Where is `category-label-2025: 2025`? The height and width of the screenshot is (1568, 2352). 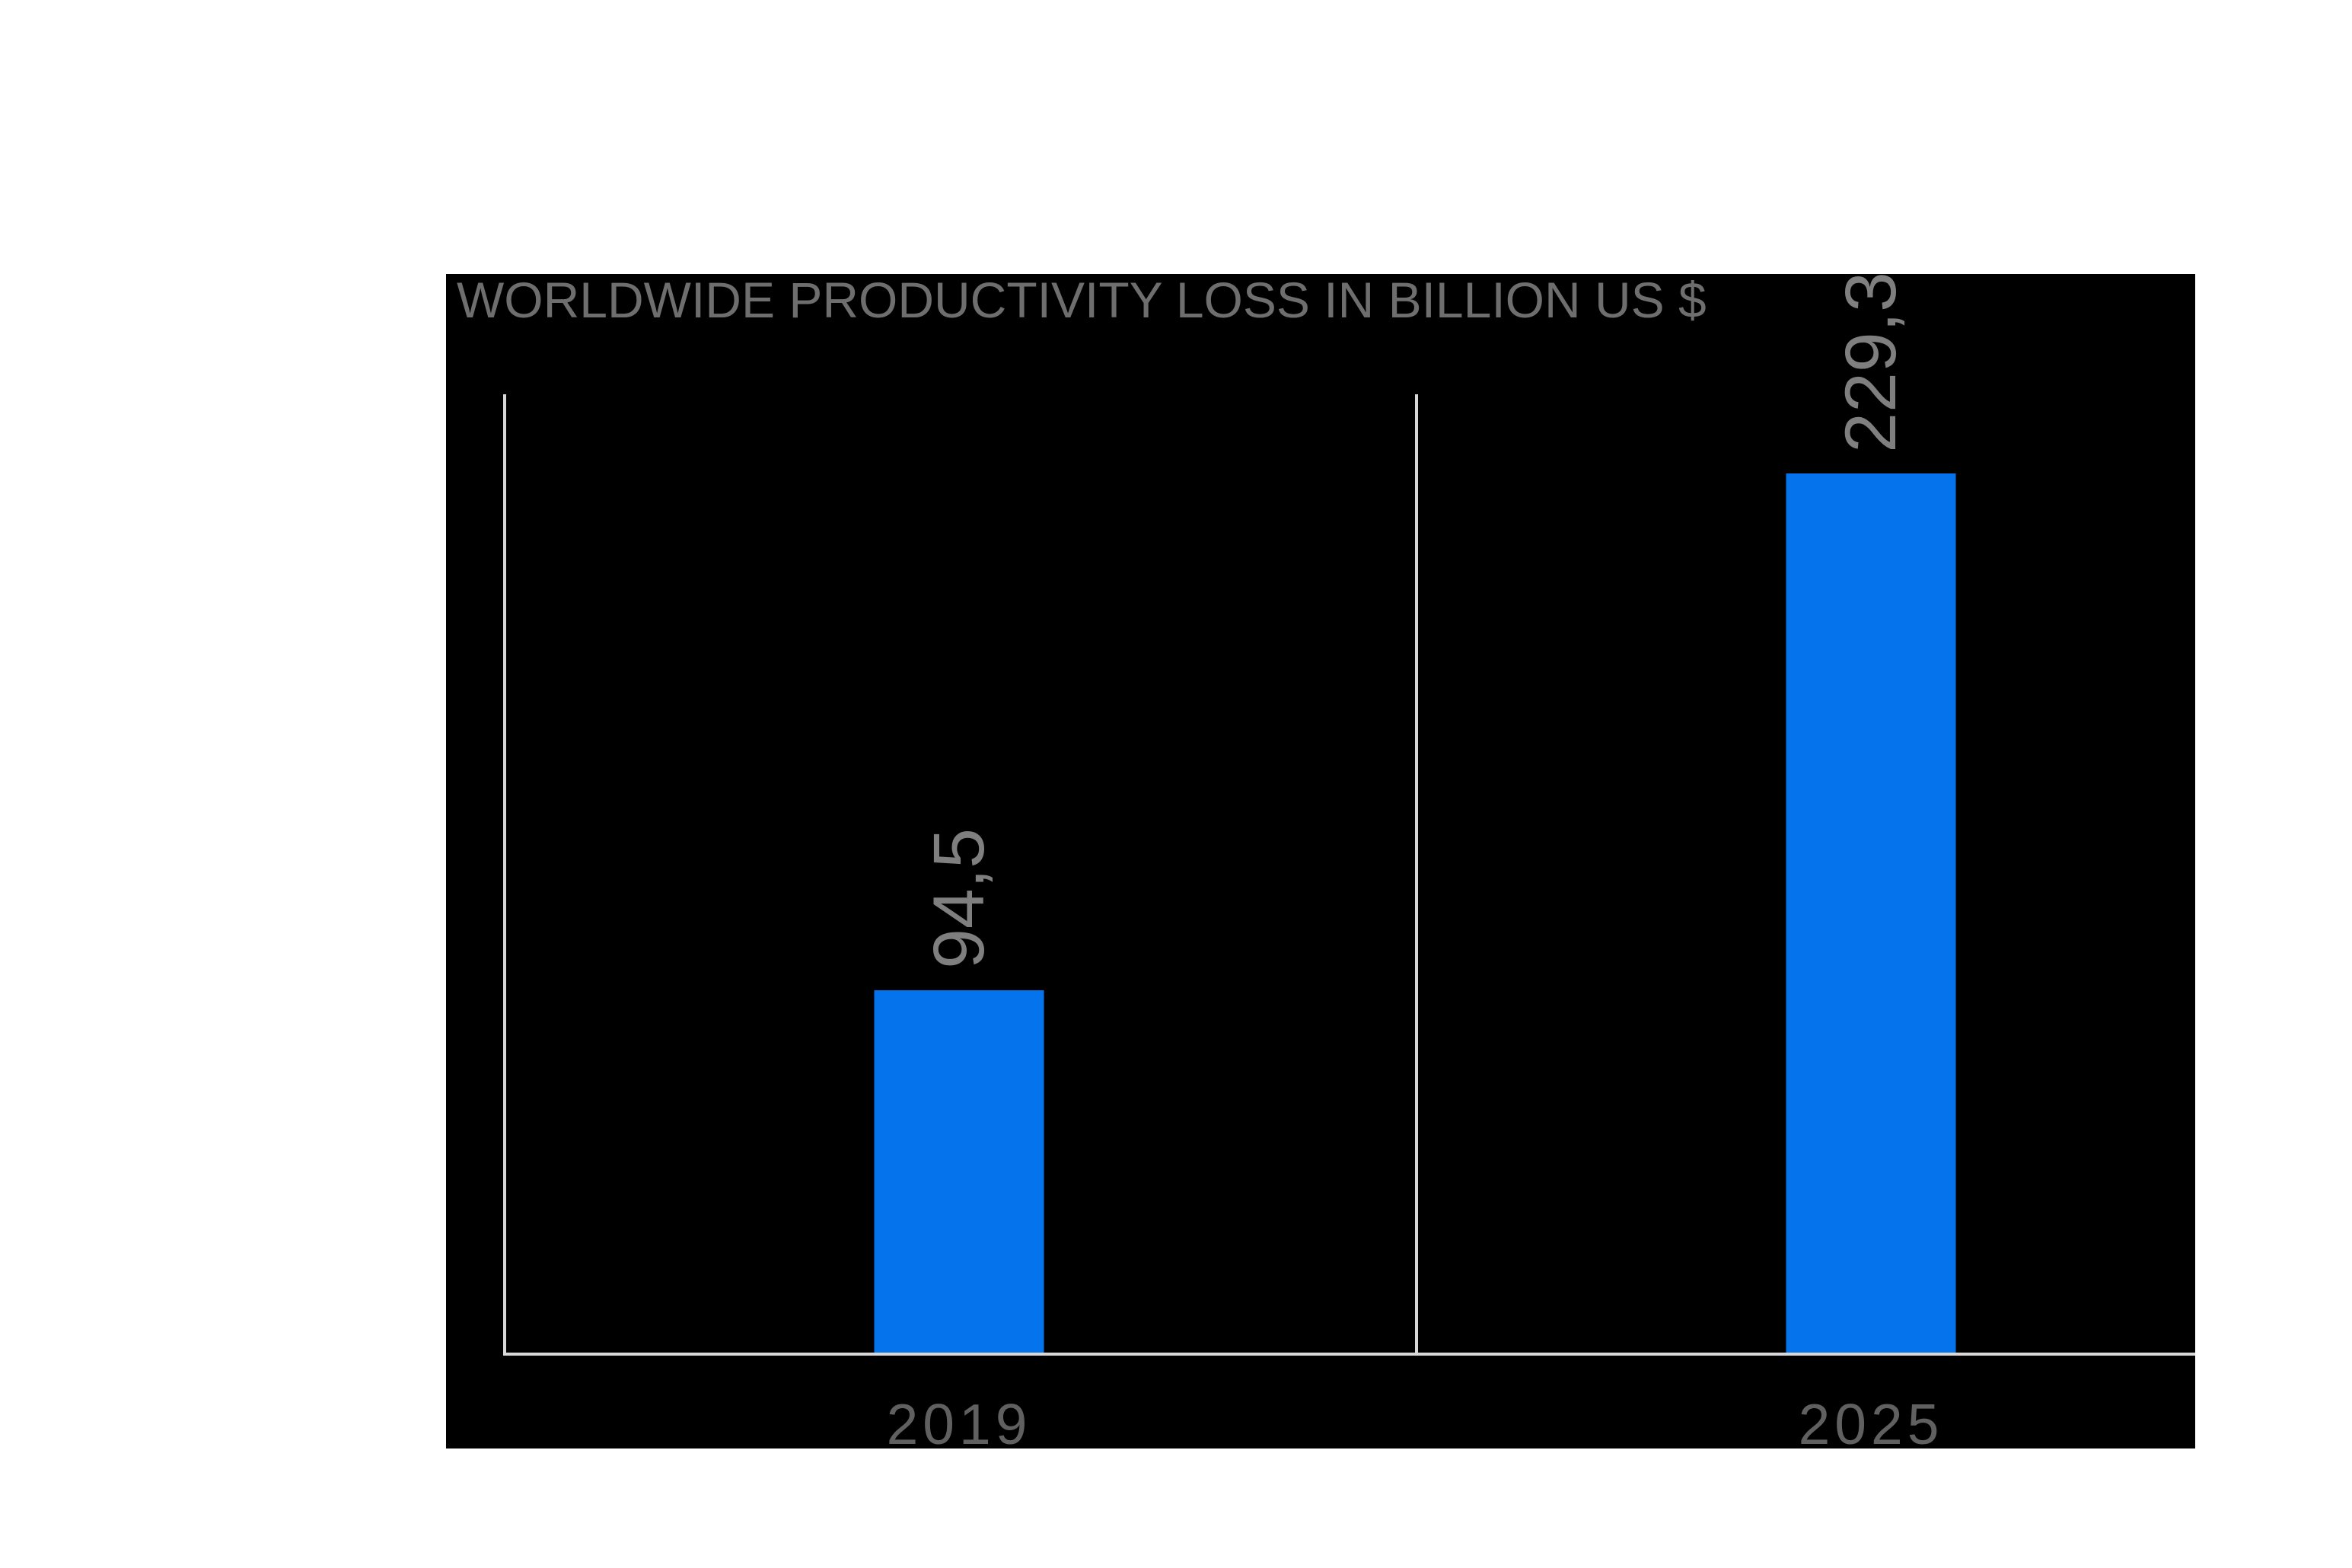
category-label-2025: 2025 is located at coordinates (1871, 1420).